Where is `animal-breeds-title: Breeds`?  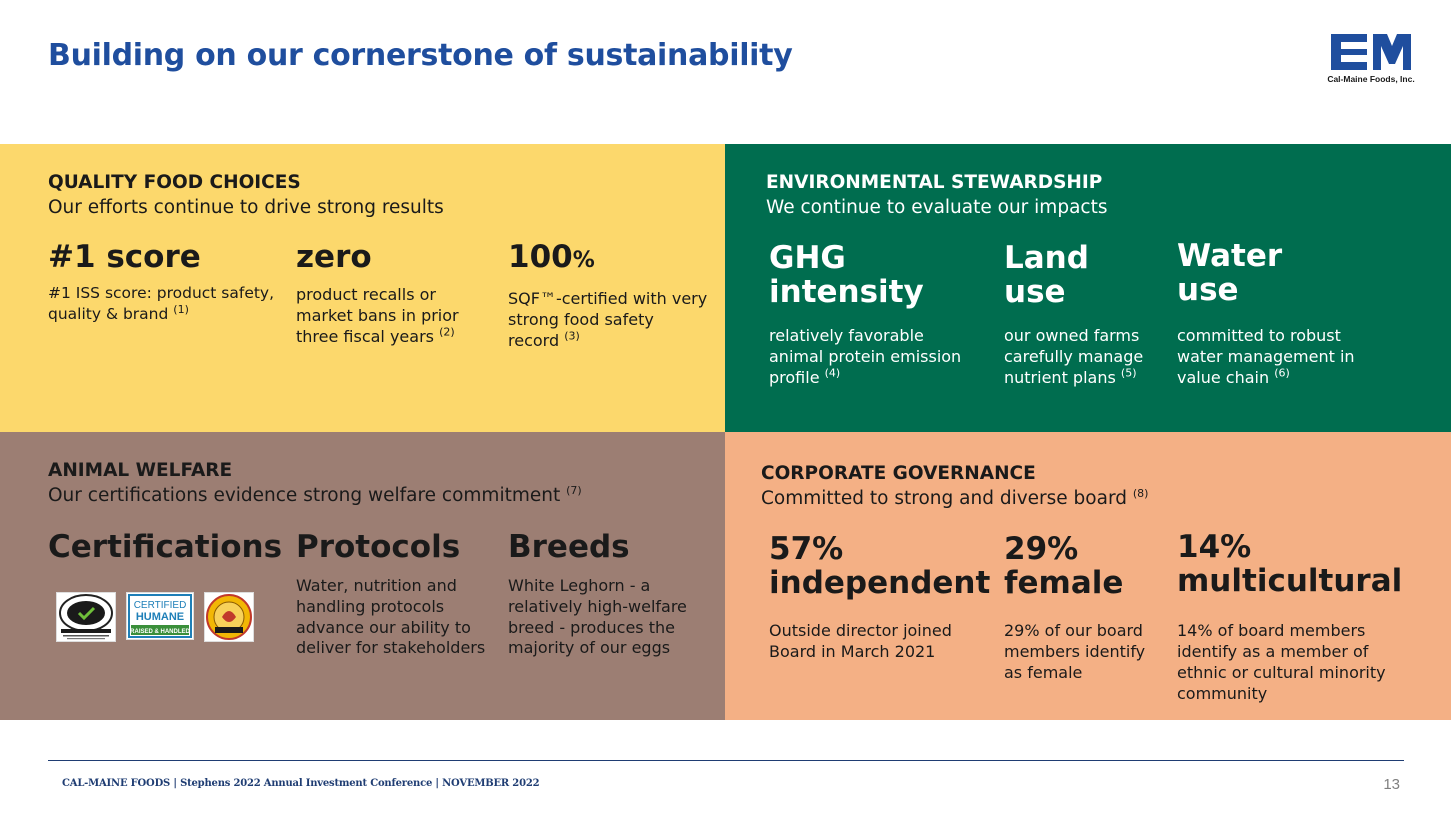
animal-breeds-title: Breeds is located at coordinates (569, 547).